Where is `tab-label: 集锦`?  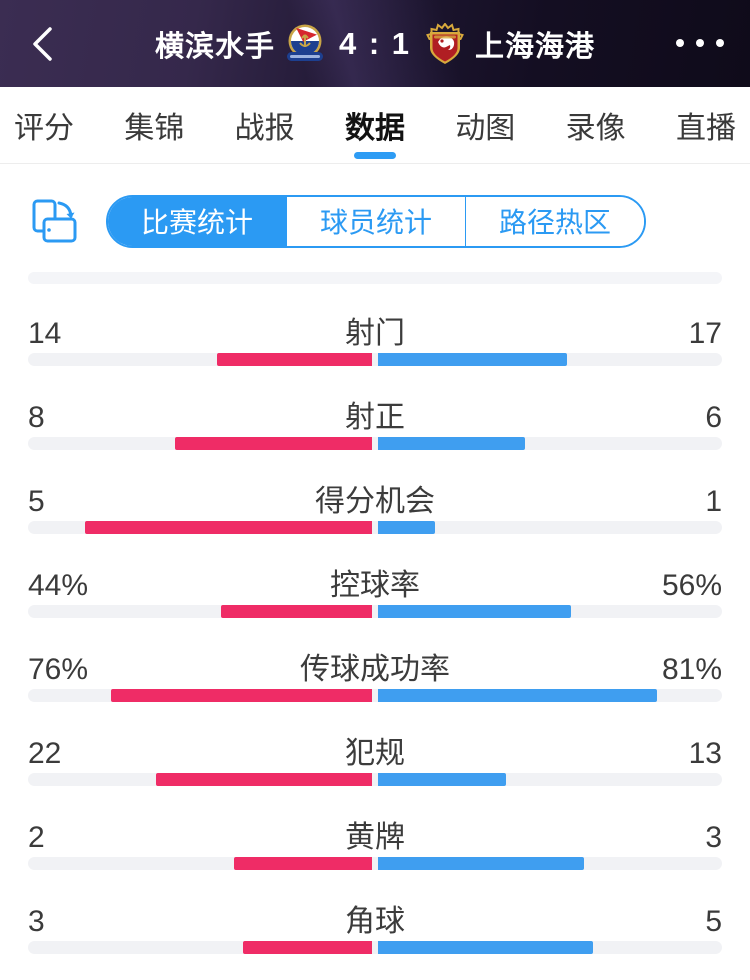 tab-label: 集锦 is located at coordinates (154, 128).